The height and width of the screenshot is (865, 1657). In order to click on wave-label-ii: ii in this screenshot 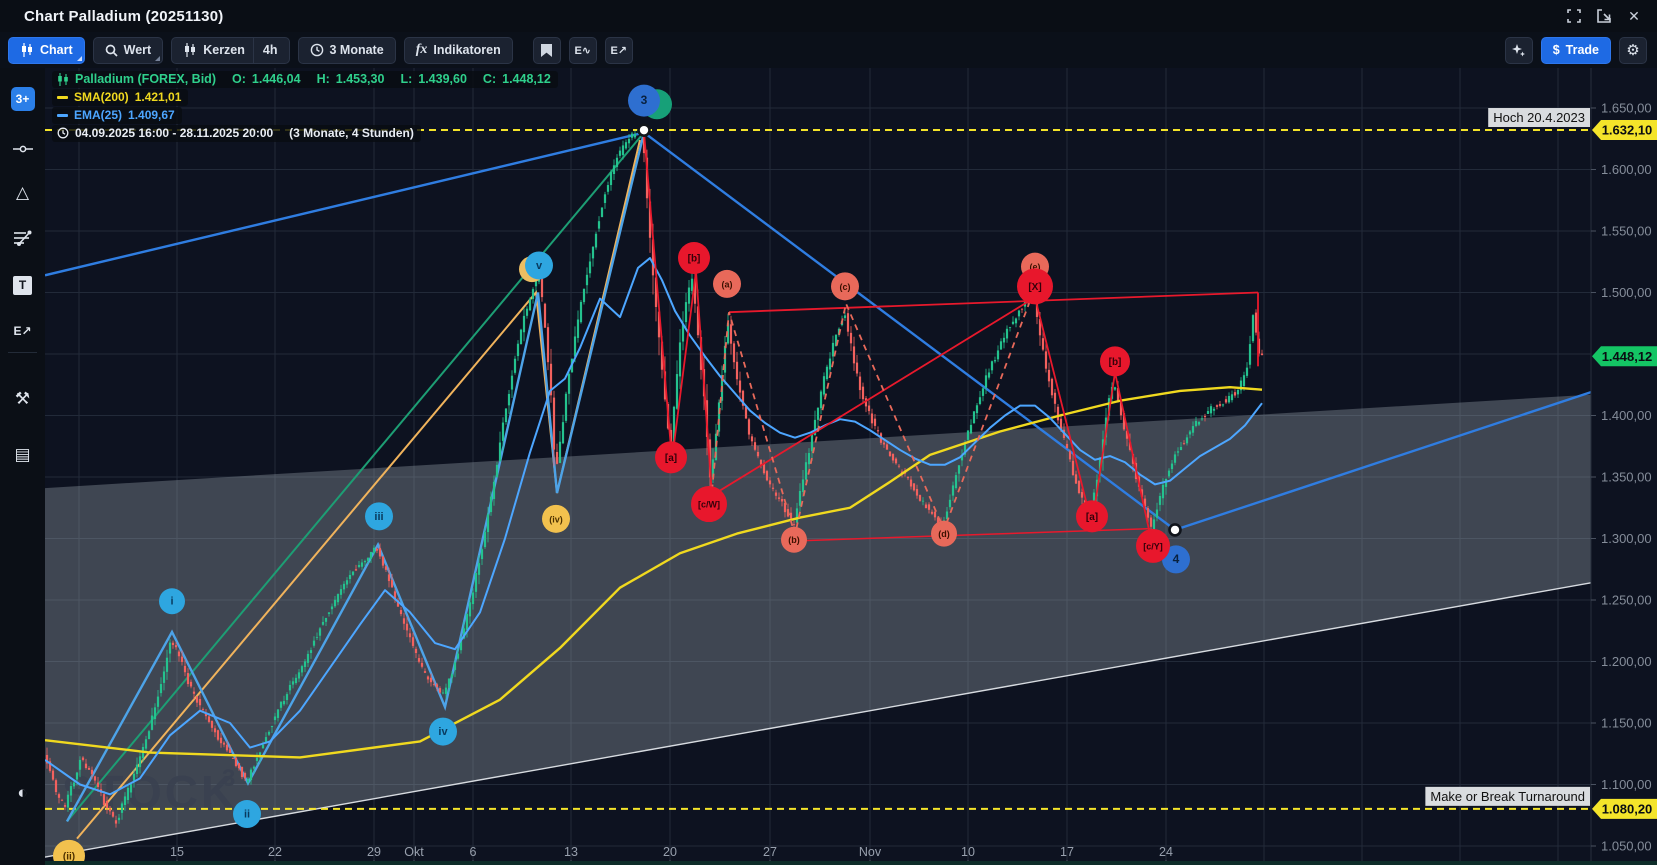, I will do `click(247, 814)`.